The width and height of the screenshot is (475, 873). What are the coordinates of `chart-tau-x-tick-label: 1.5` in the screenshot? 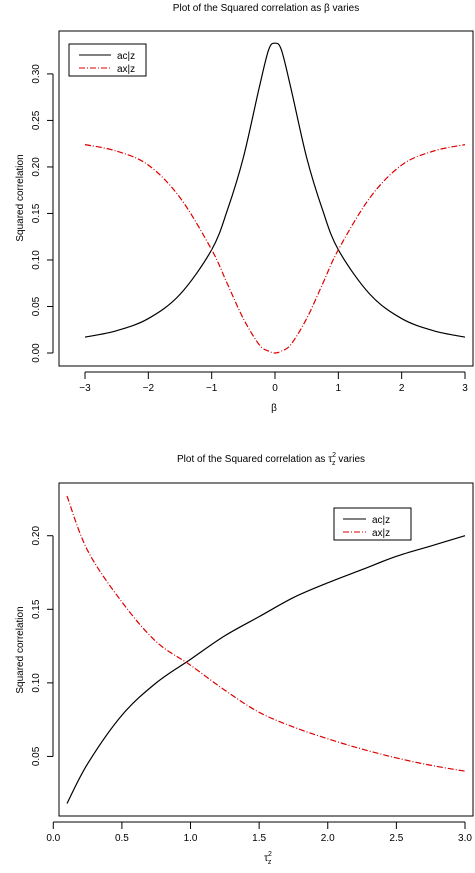 It's located at (259, 838).